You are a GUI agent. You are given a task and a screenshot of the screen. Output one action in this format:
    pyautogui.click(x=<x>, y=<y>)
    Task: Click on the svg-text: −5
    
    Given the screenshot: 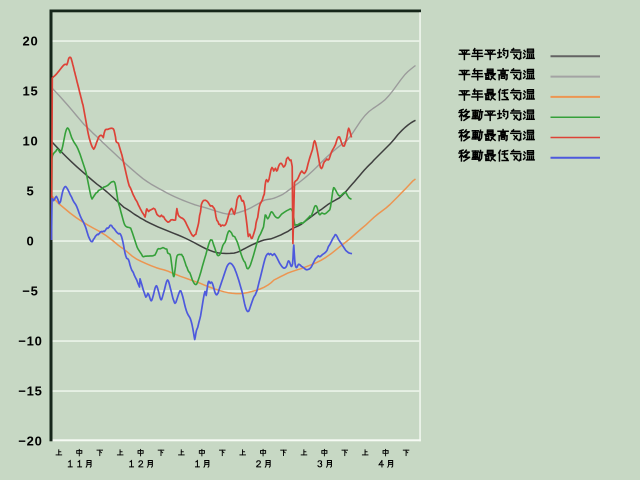 What is the action you would take?
    pyautogui.click(x=30, y=291)
    